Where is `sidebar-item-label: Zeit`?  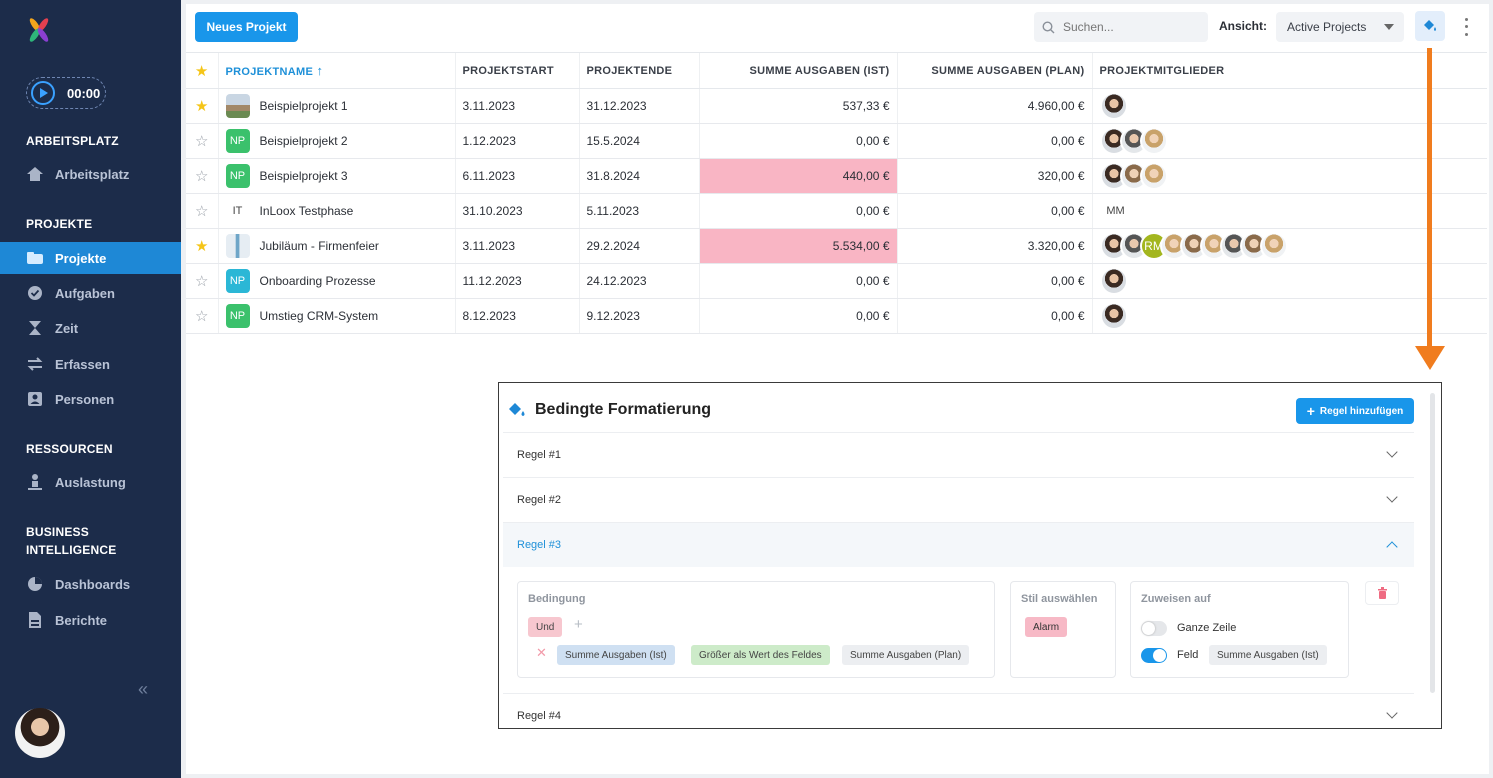 sidebar-item-label: Zeit is located at coordinates (67, 328).